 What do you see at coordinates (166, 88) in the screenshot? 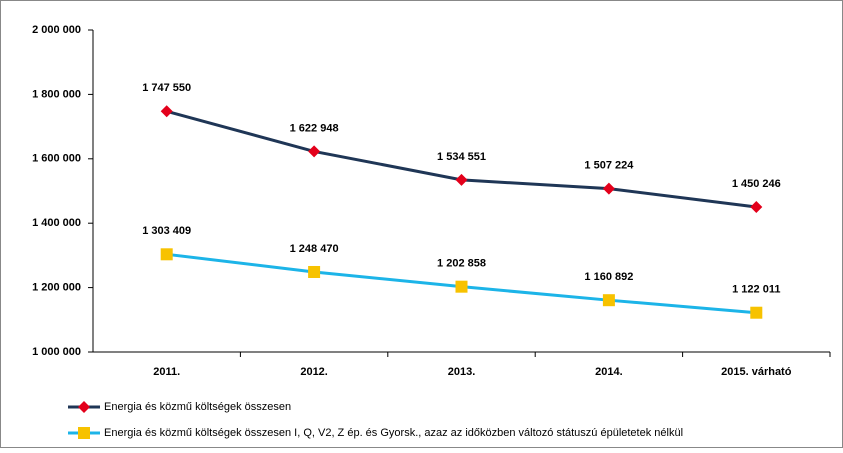
I see `data-label: 1 747 550` at bounding box center [166, 88].